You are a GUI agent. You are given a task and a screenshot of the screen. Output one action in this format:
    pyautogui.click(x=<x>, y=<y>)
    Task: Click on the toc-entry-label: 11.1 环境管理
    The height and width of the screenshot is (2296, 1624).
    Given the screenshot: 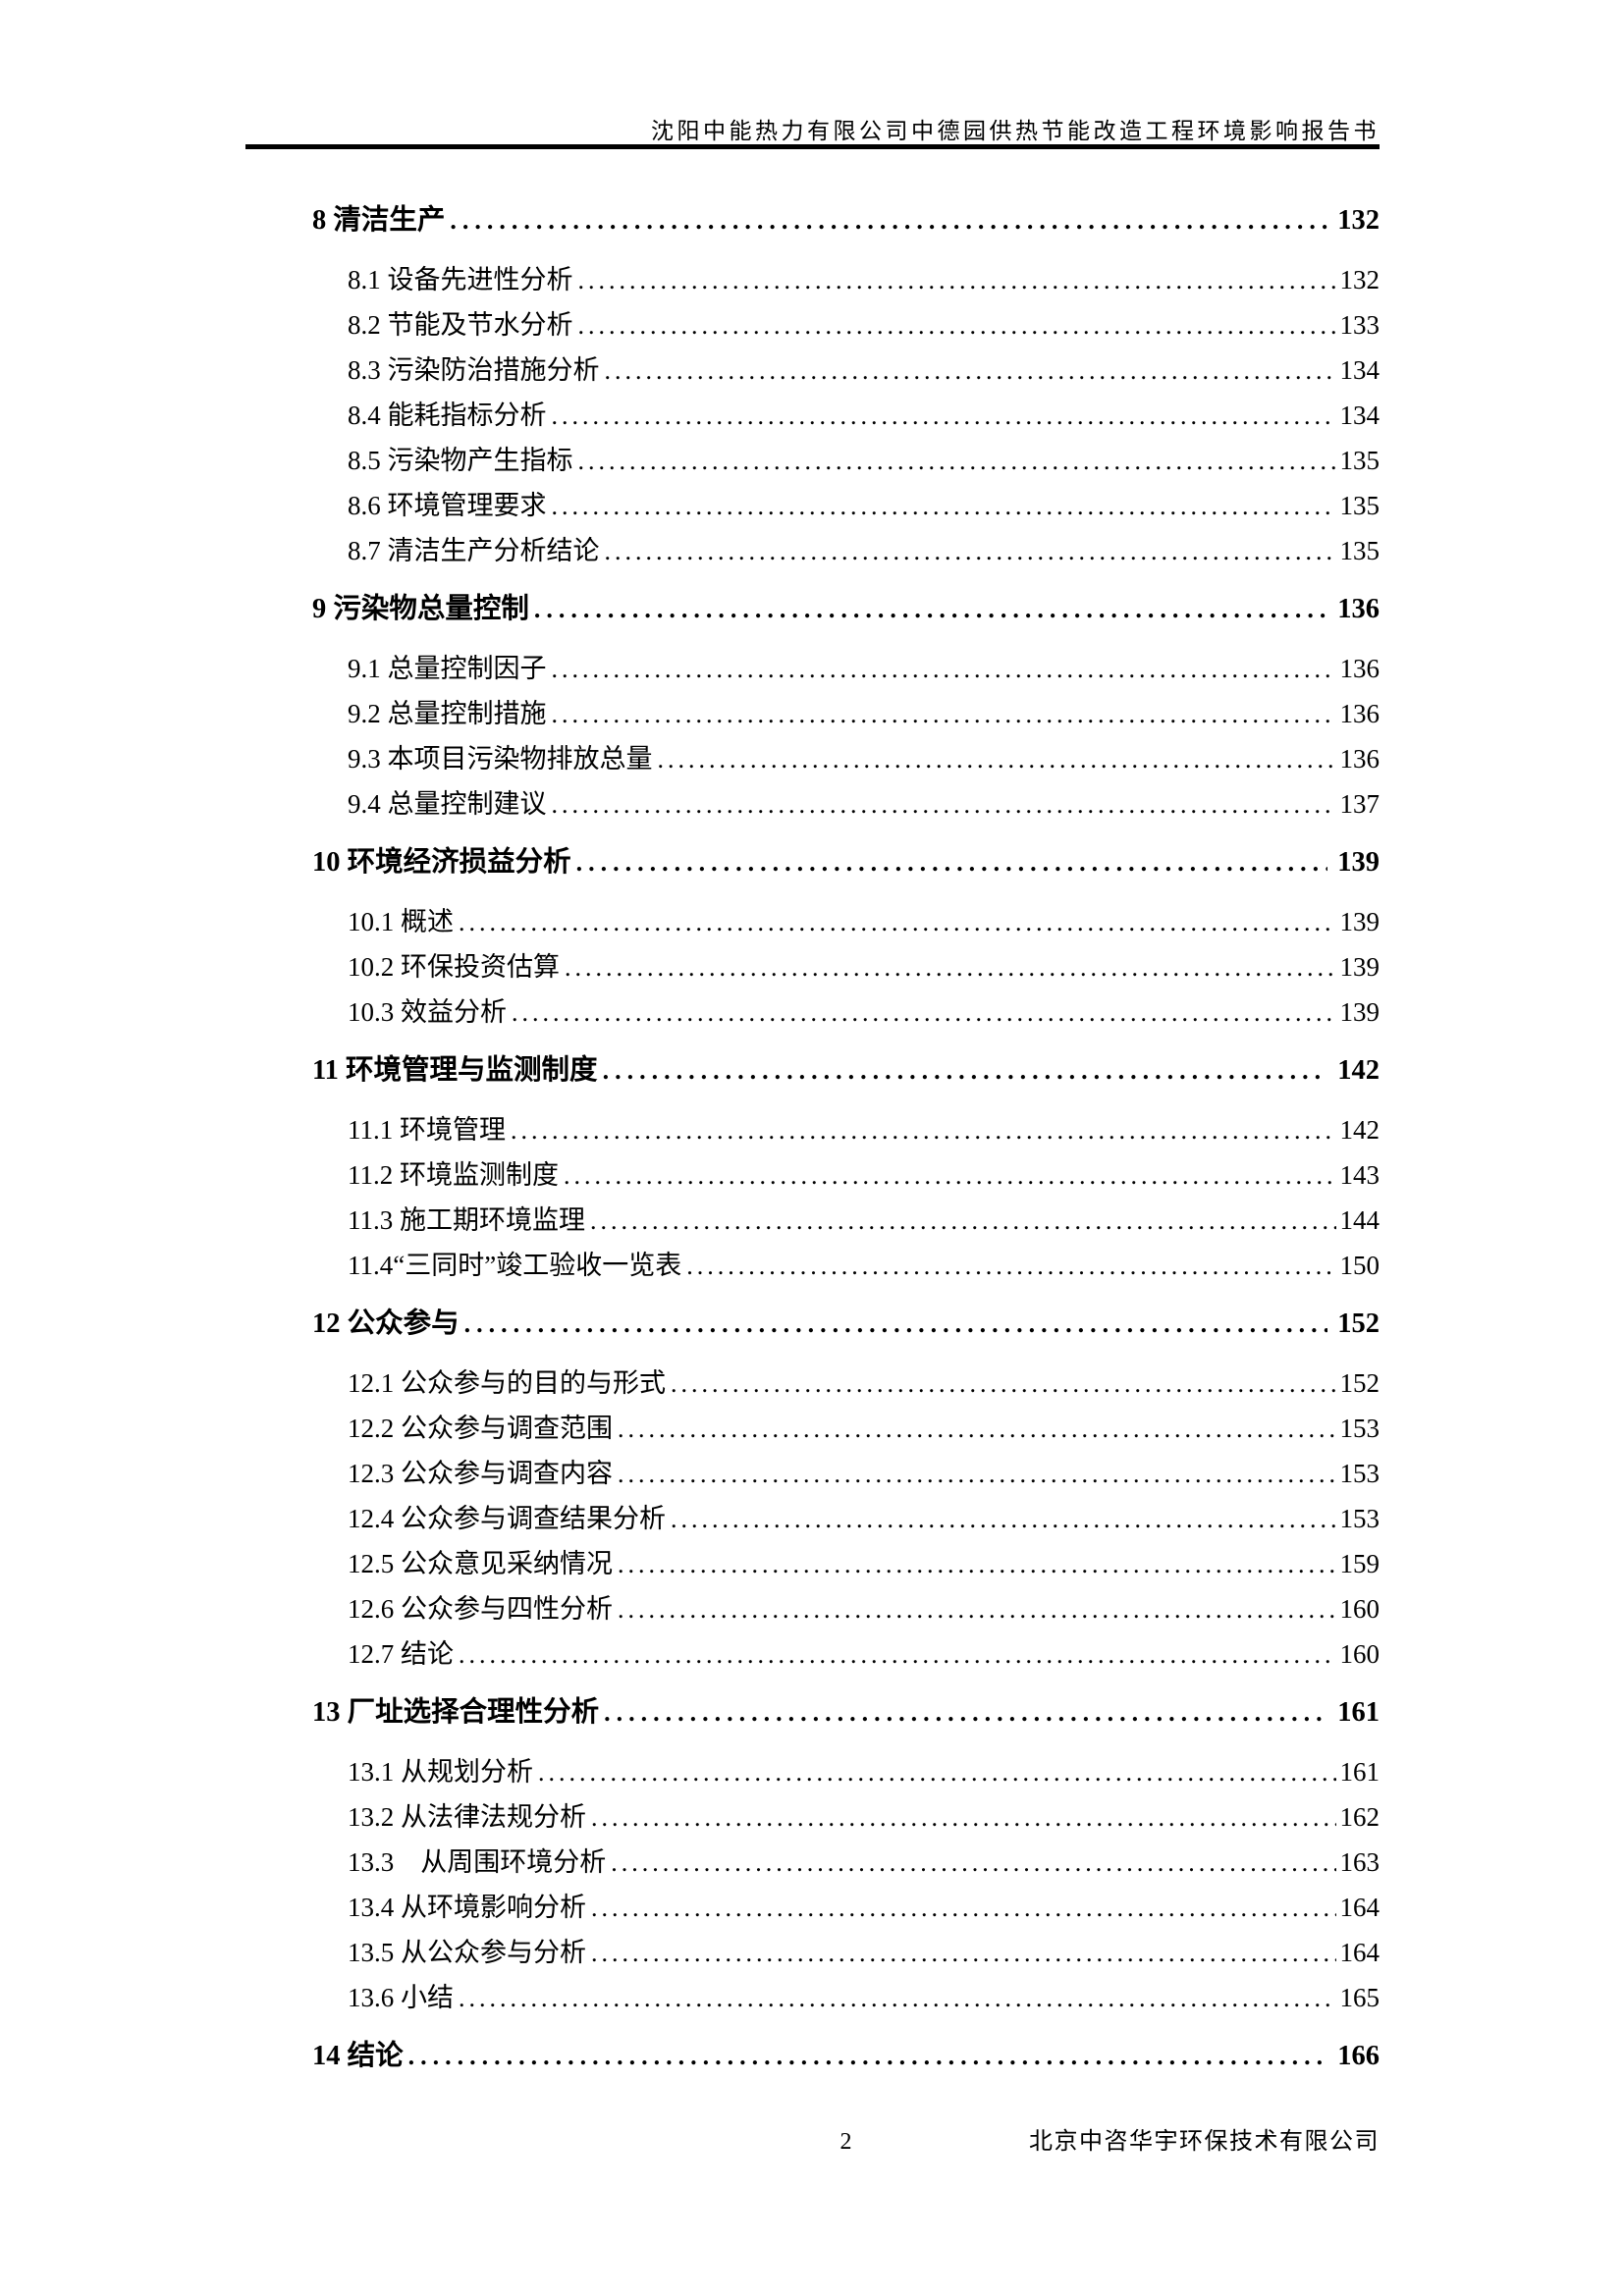 What is the action you would take?
    pyautogui.click(x=427, y=1130)
    